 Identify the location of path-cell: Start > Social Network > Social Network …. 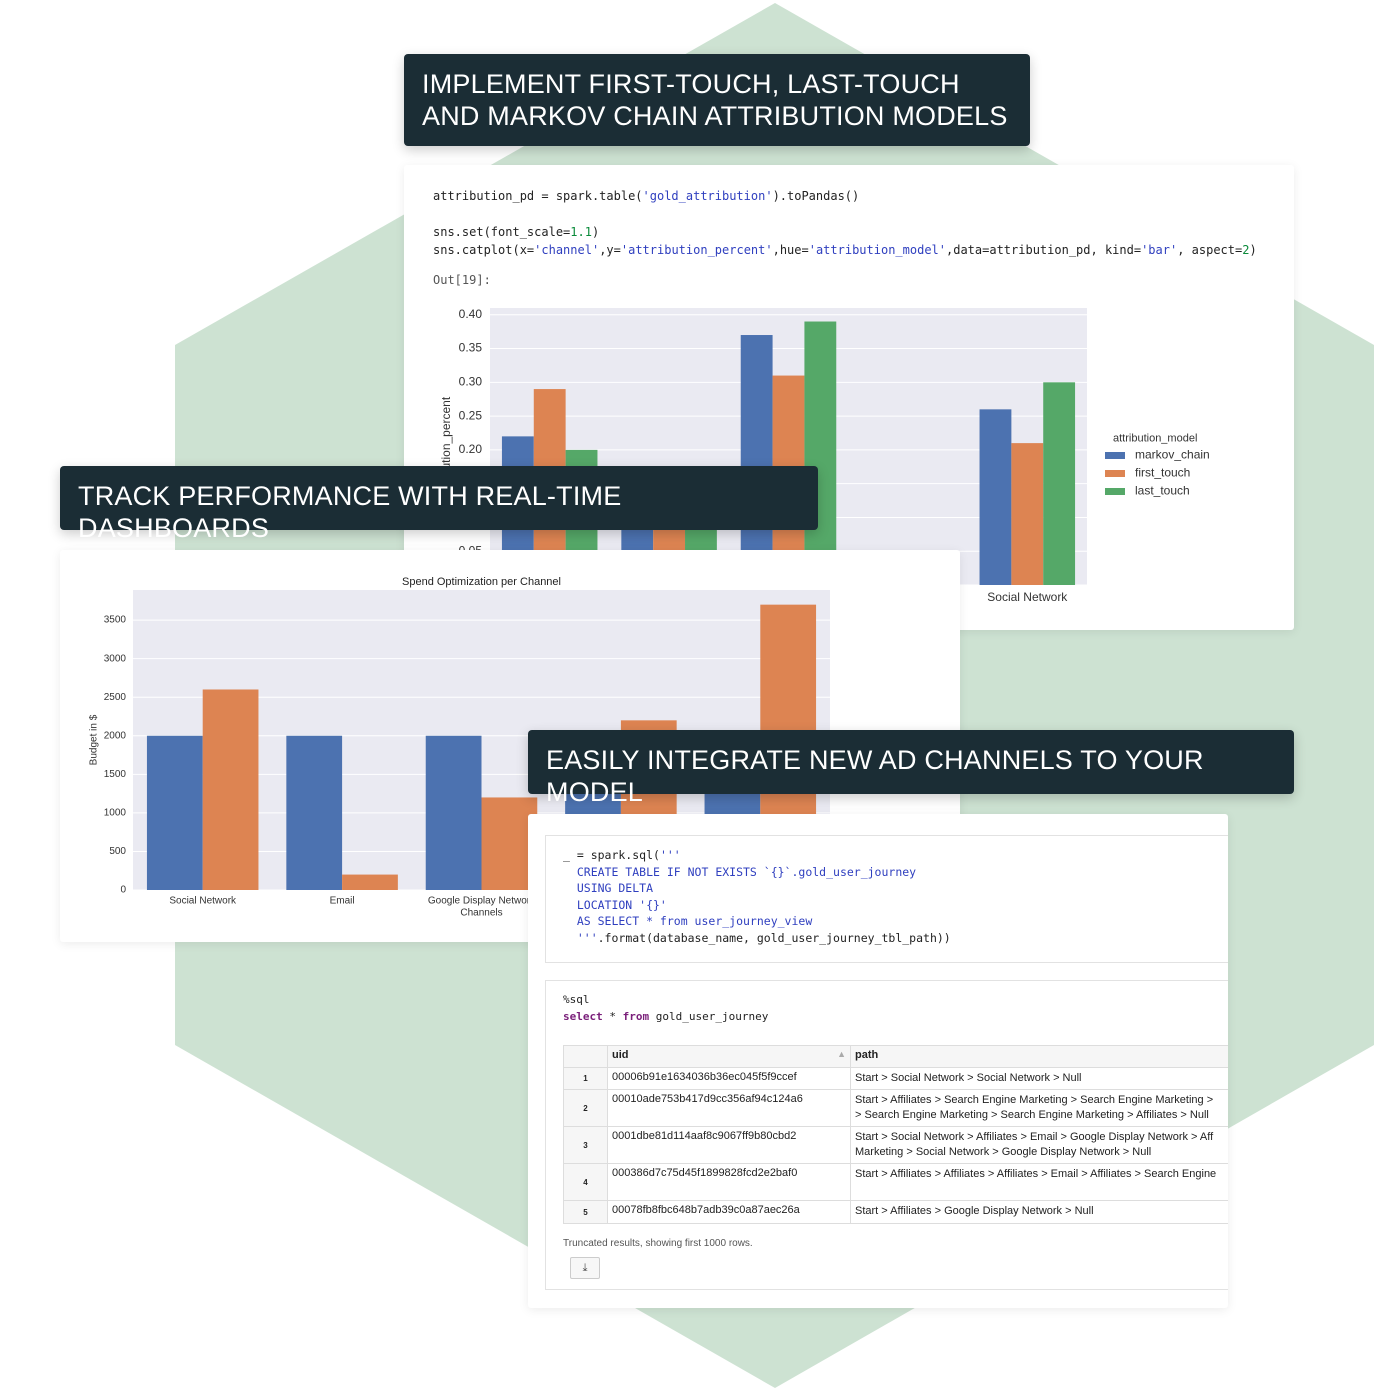
(1039, 1078).